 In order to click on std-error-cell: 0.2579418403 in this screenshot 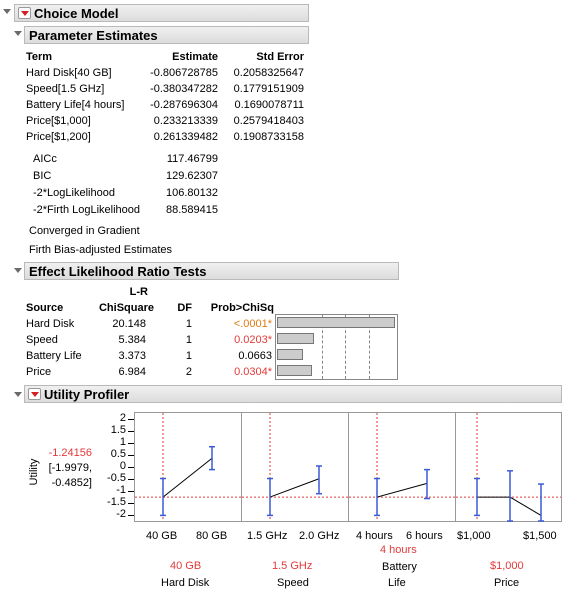, I will do `click(268, 121)`.